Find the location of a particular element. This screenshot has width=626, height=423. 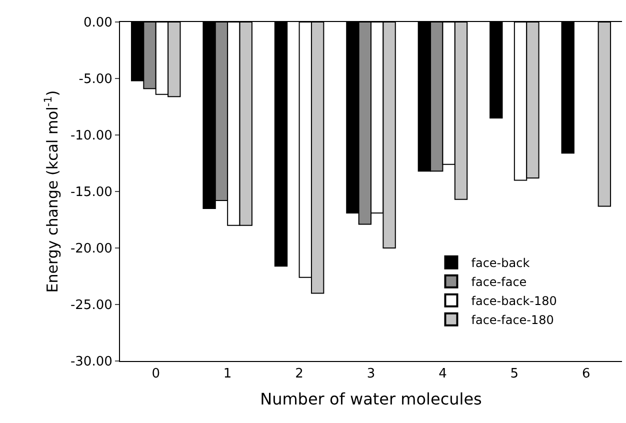

x-tick-label: 6 is located at coordinates (586, 374).